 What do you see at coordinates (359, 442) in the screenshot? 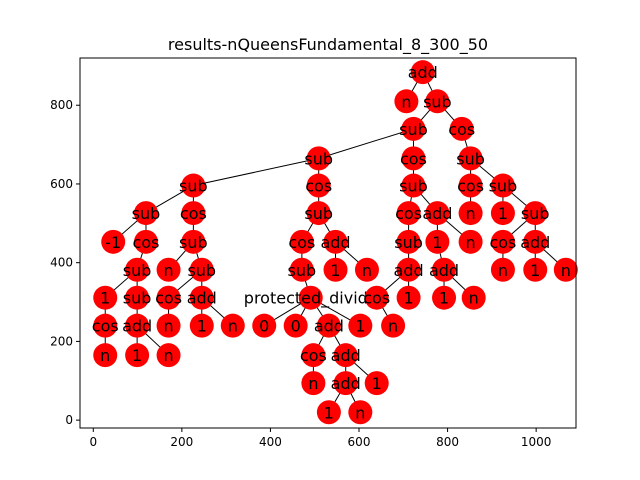
I see `x-tick-label: 600` at bounding box center [359, 442].